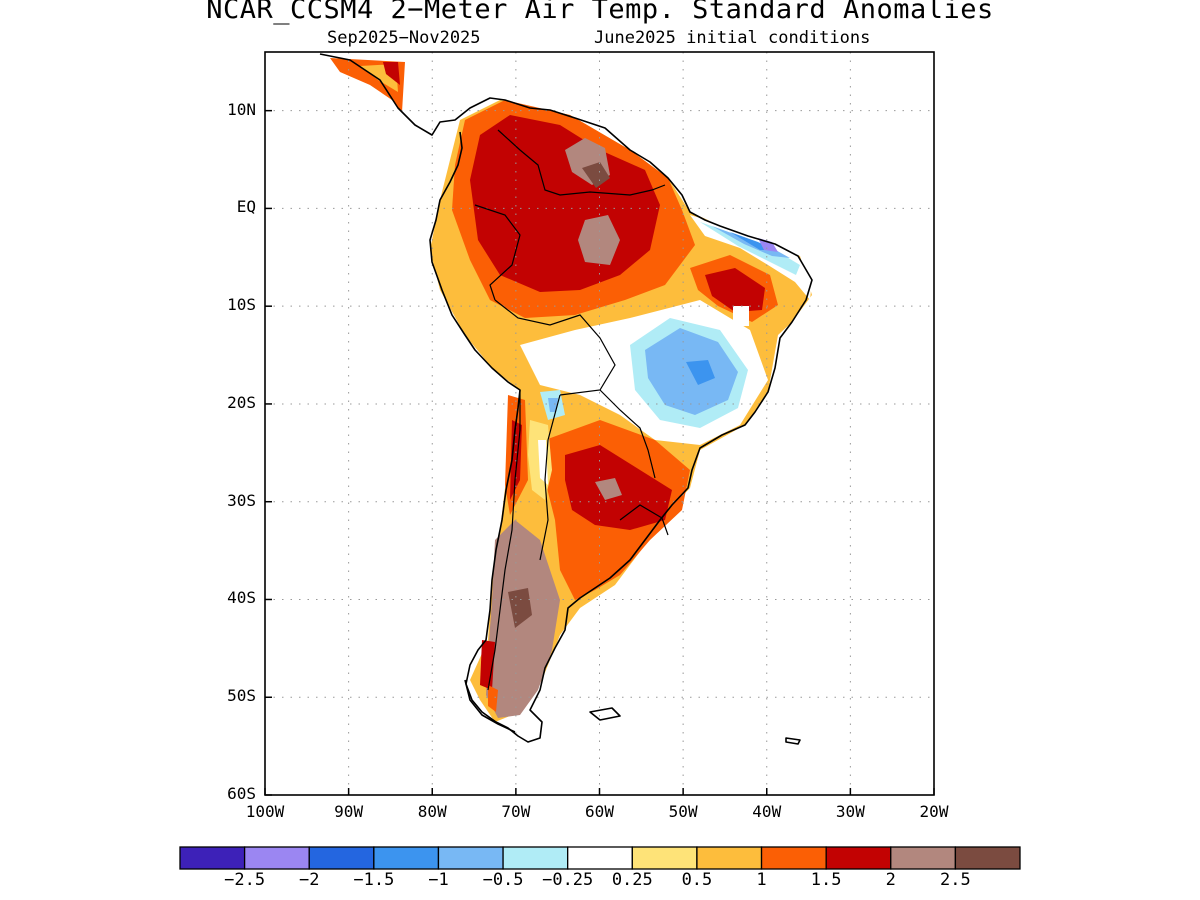 This screenshot has height=900, width=1200. What do you see at coordinates (438, 880) in the screenshot?
I see `colorbar-label: −1` at bounding box center [438, 880].